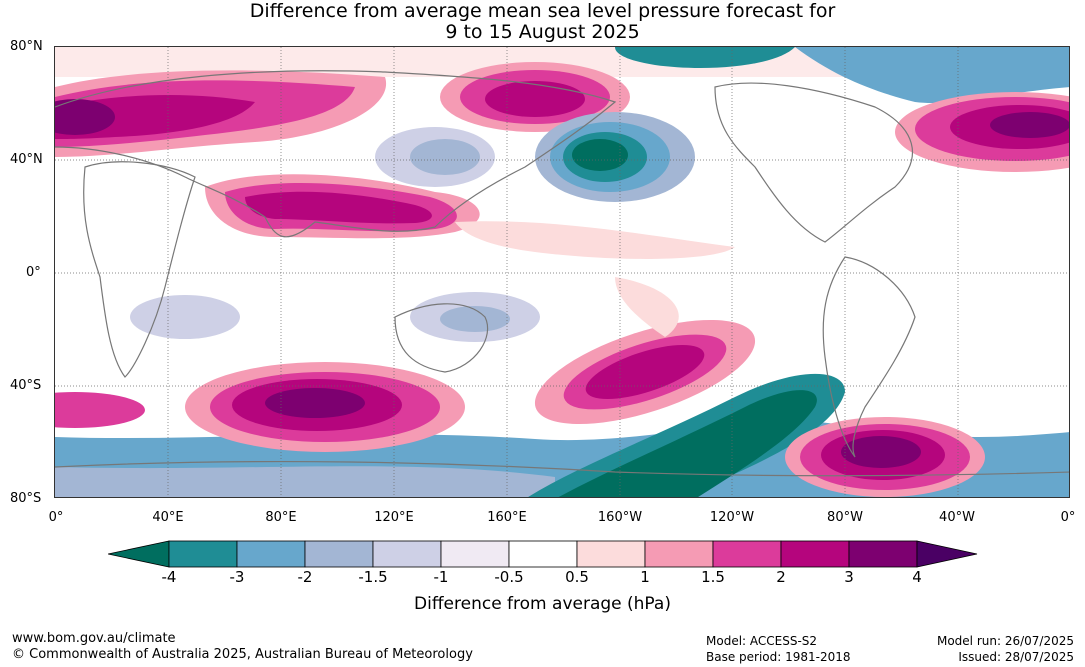  I want to click on footer-url: www.bom.gov.au/climate, so click(94, 638).